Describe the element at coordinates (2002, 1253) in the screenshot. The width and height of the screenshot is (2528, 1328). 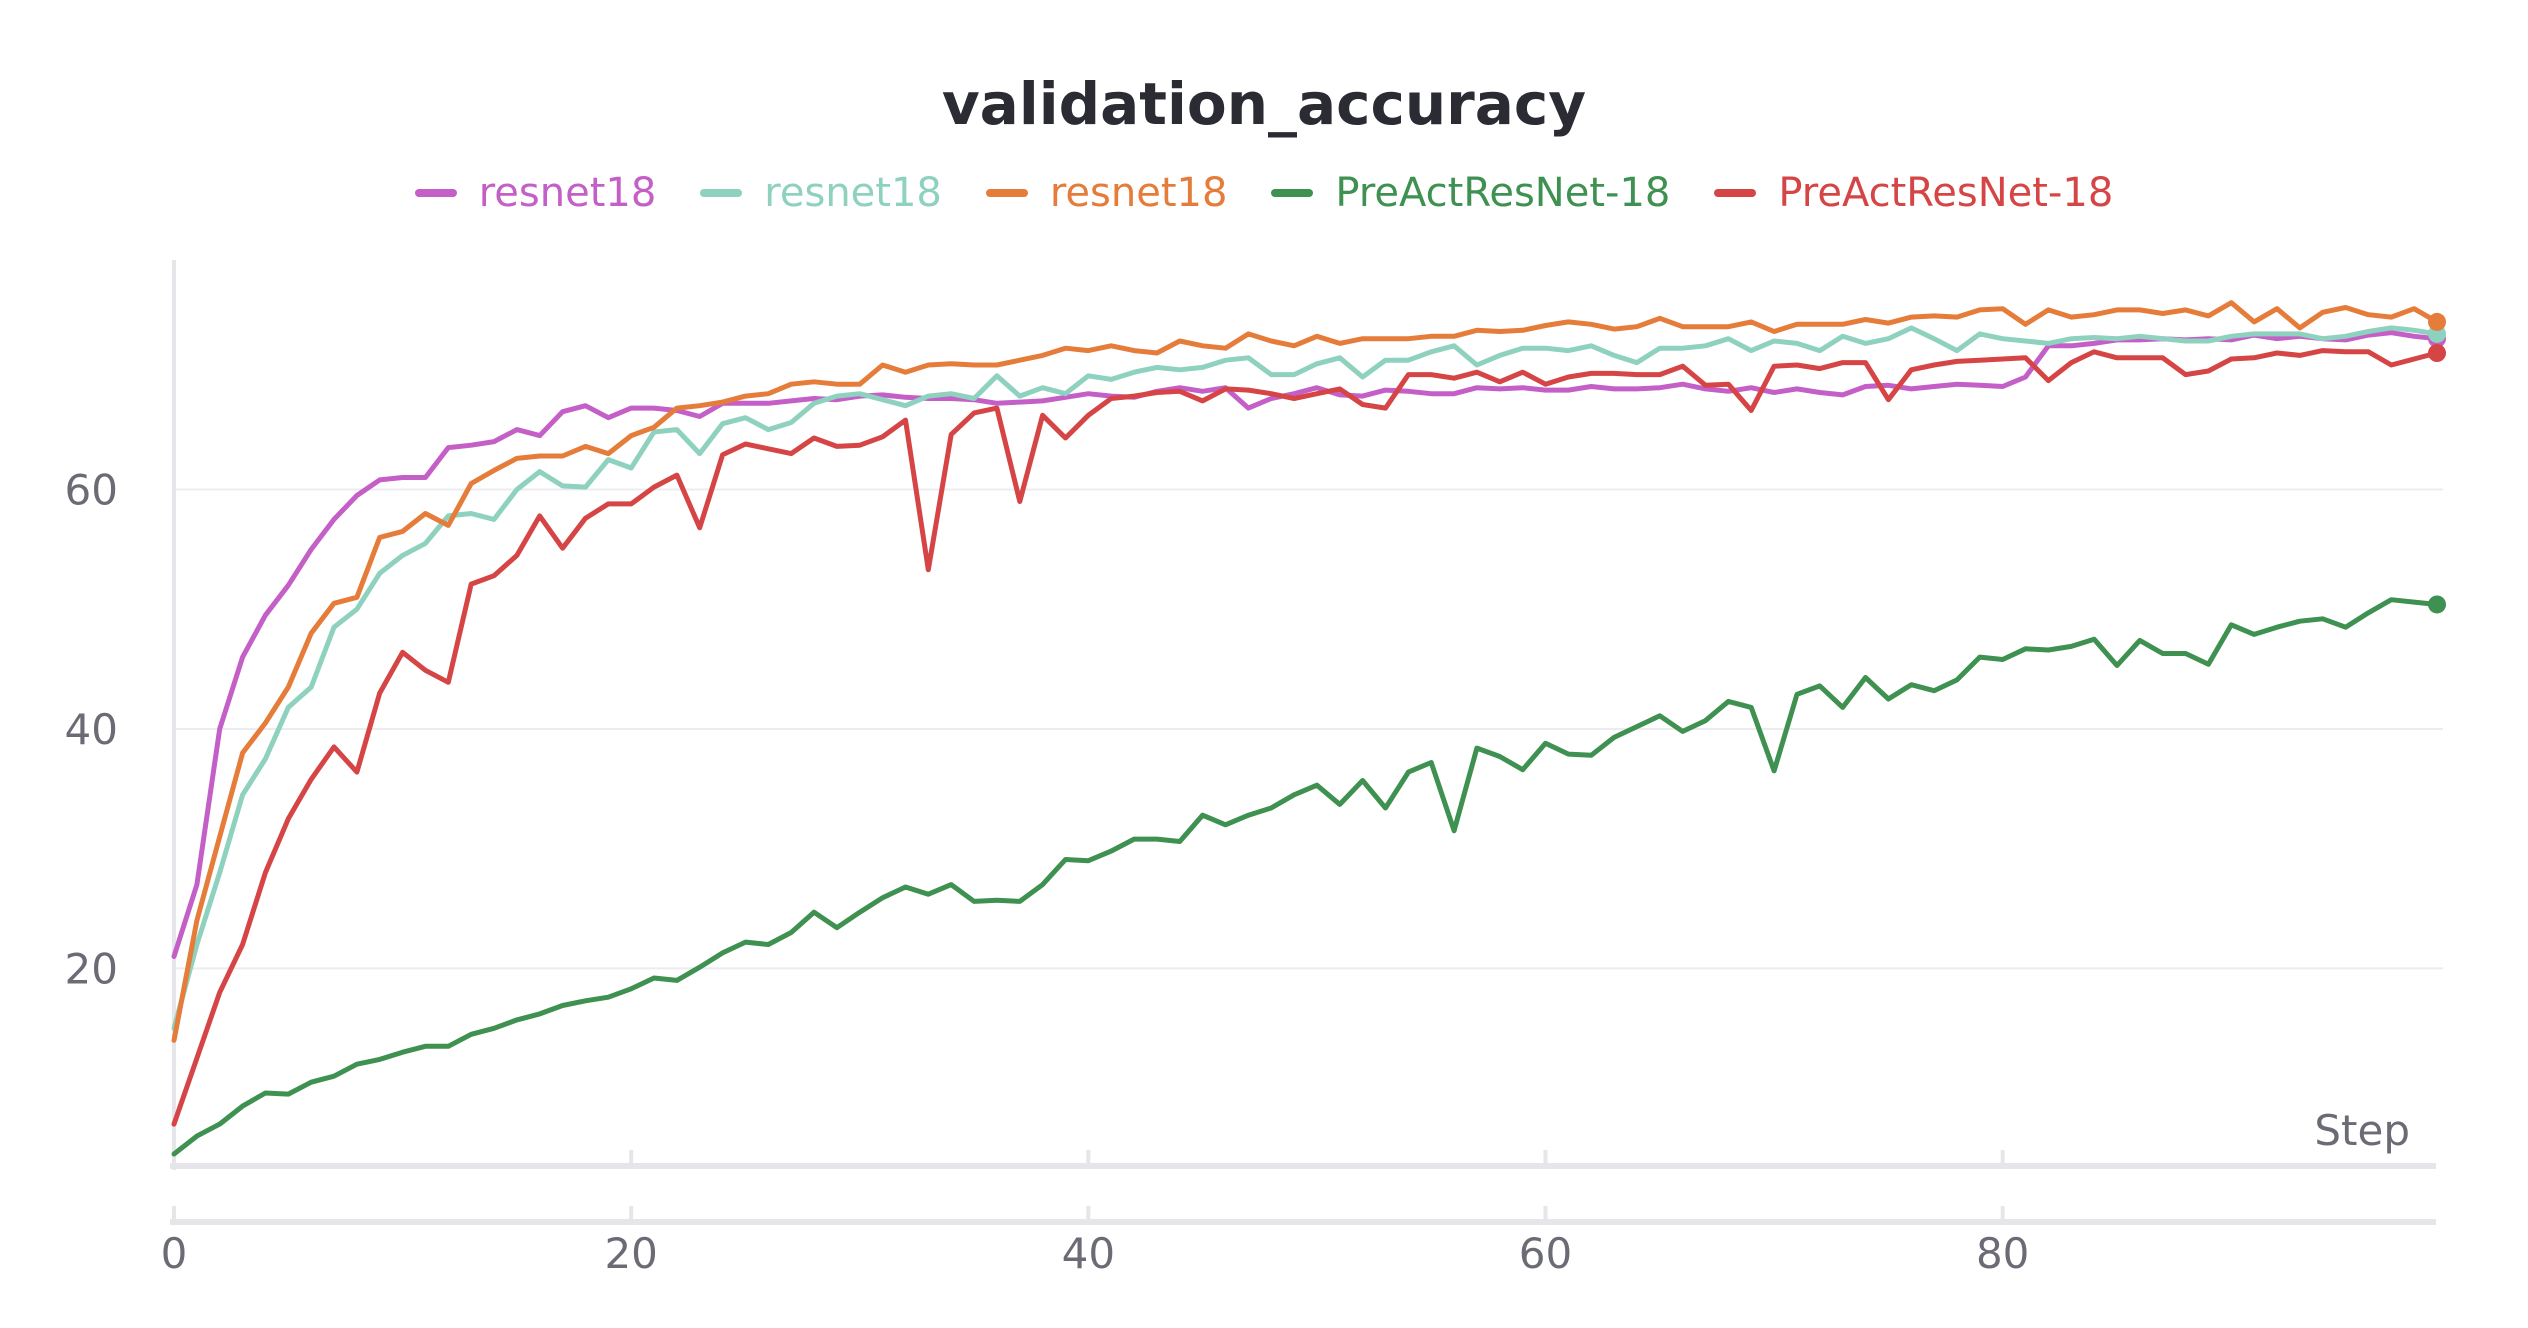
I see `x-tick-label: 80` at that location.